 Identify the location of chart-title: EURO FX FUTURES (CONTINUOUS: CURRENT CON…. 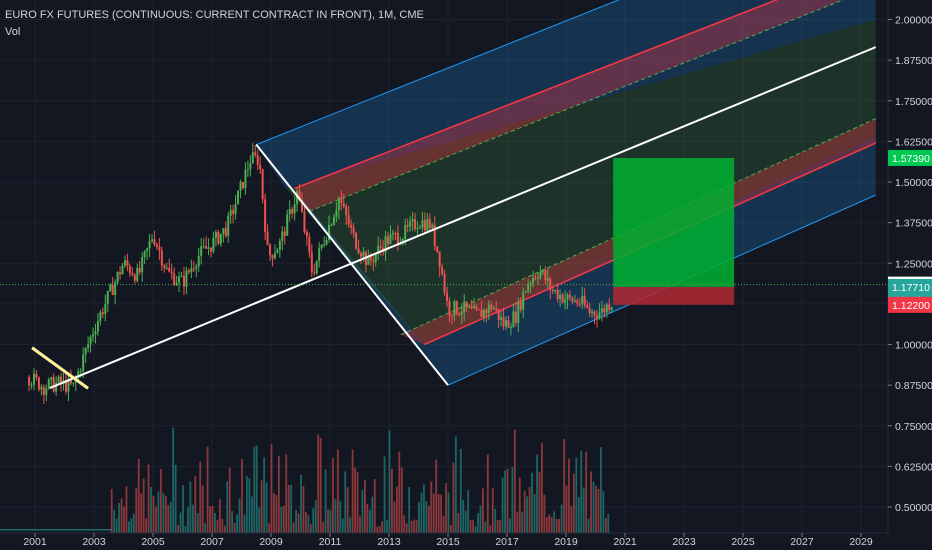
(214, 15).